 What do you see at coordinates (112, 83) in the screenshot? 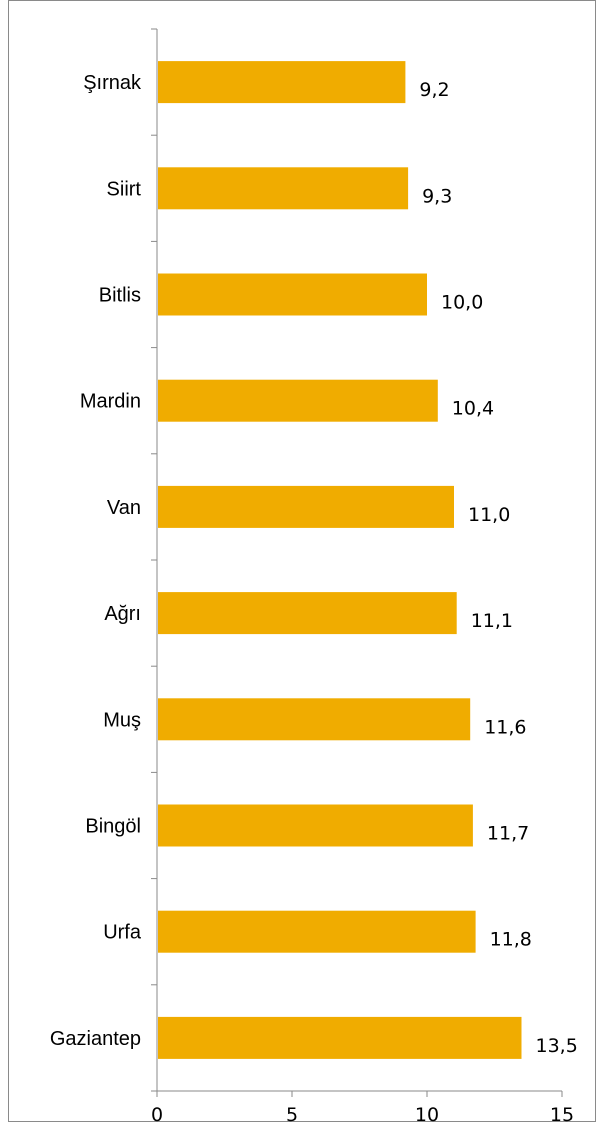
I see `category-label: Şırnak` at bounding box center [112, 83].